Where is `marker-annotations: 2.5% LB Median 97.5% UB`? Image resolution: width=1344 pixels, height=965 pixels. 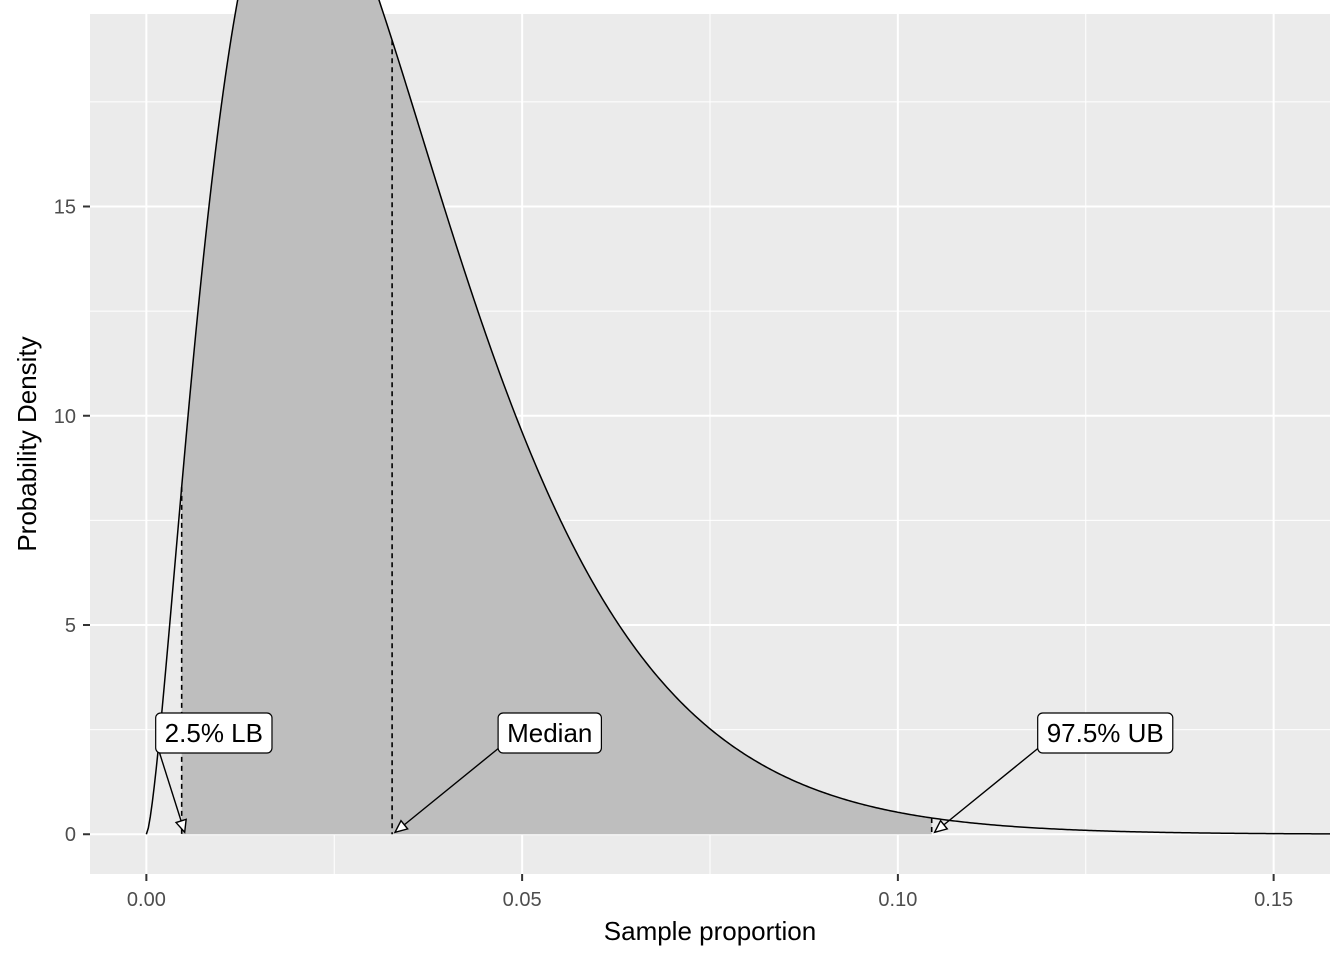 marker-annotations: 2.5% LB Median 97.5% UB is located at coordinates (664, 773).